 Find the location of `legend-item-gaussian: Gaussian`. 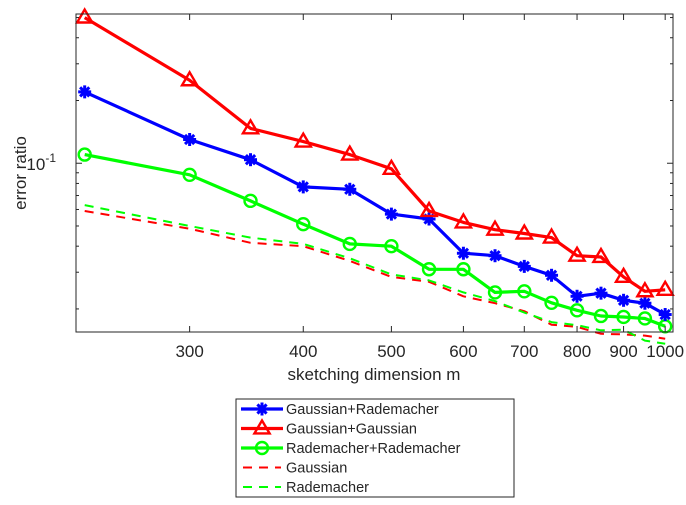

legend-item-gaussian: Gaussian is located at coordinates (295, 469).